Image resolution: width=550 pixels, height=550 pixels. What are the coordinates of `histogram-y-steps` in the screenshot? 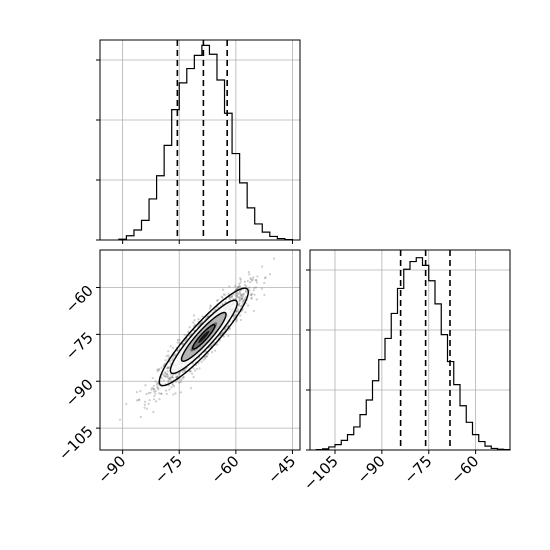 It's located at (413, 354).